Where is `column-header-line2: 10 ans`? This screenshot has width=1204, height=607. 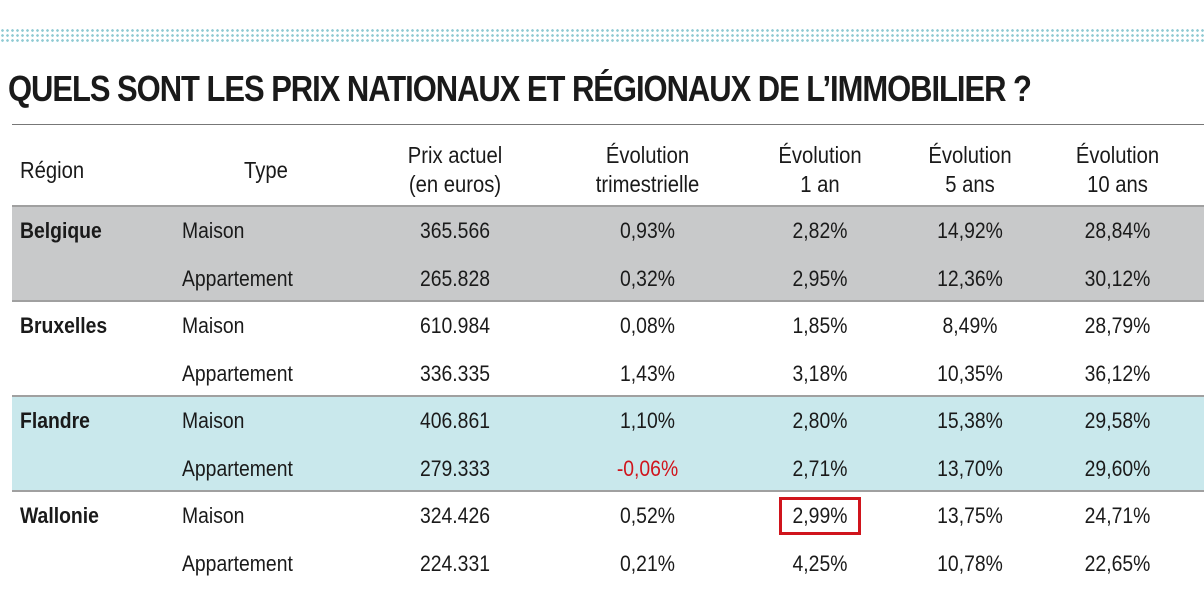
column-header-line2: 10 ans is located at coordinates (1117, 184).